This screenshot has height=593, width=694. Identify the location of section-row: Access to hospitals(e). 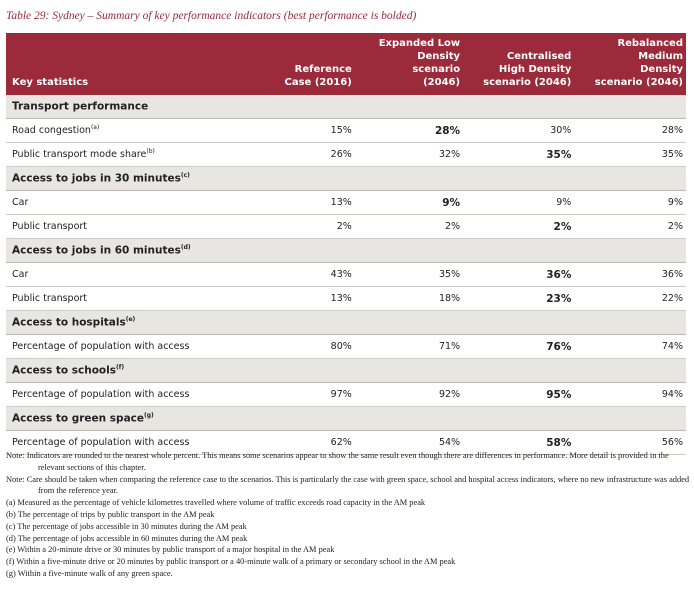
(346, 322).